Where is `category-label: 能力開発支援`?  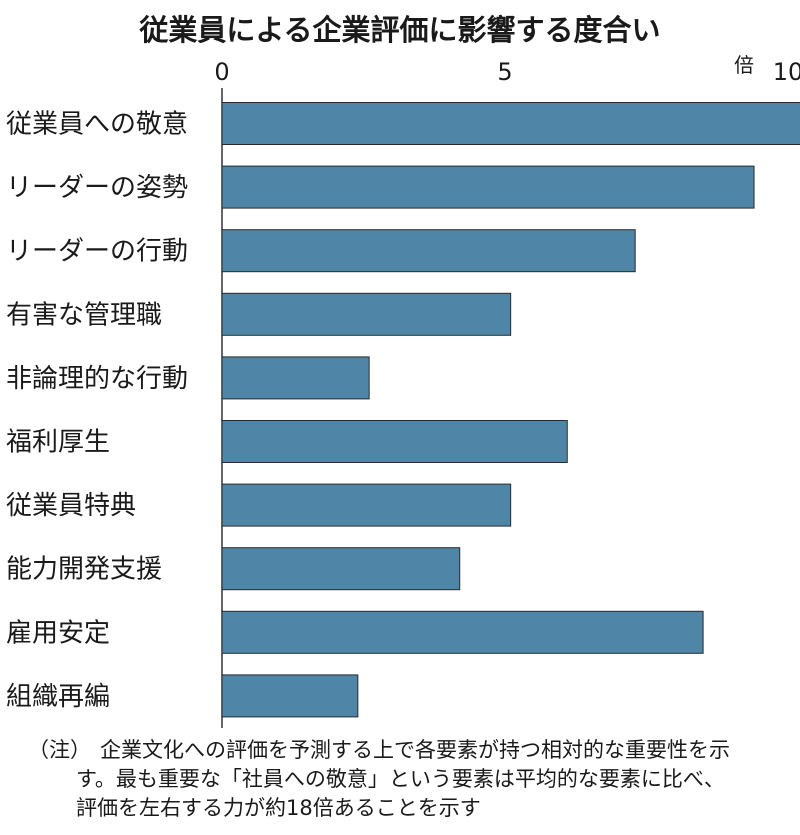 category-label: 能力開発支援 is located at coordinates (84, 570).